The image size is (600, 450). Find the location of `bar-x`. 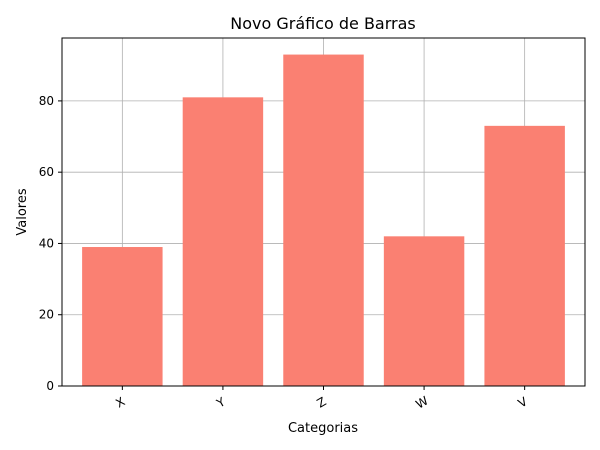

bar-x is located at coordinates (122, 316).